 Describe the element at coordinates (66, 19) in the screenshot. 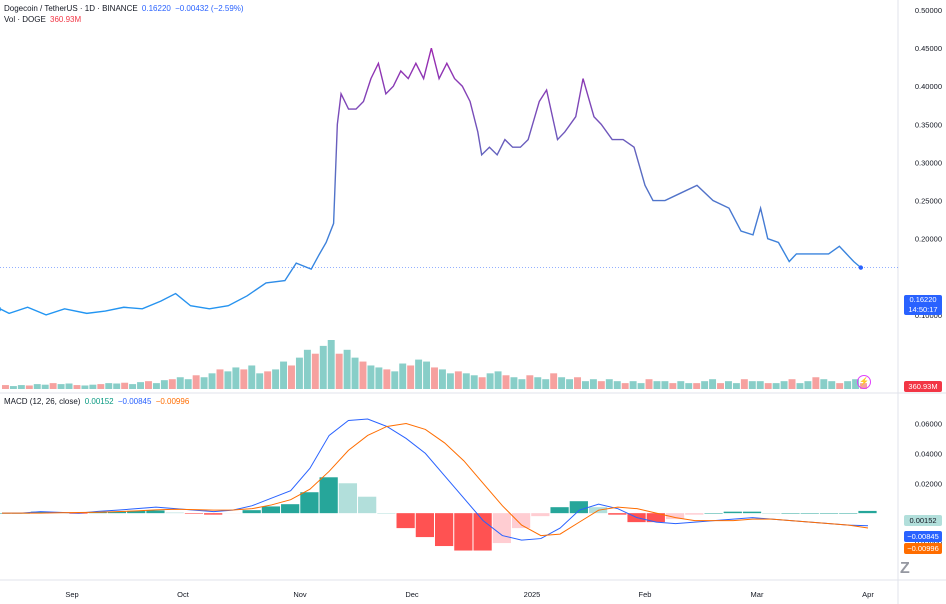

I see `volume-value: 360.93M` at that location.